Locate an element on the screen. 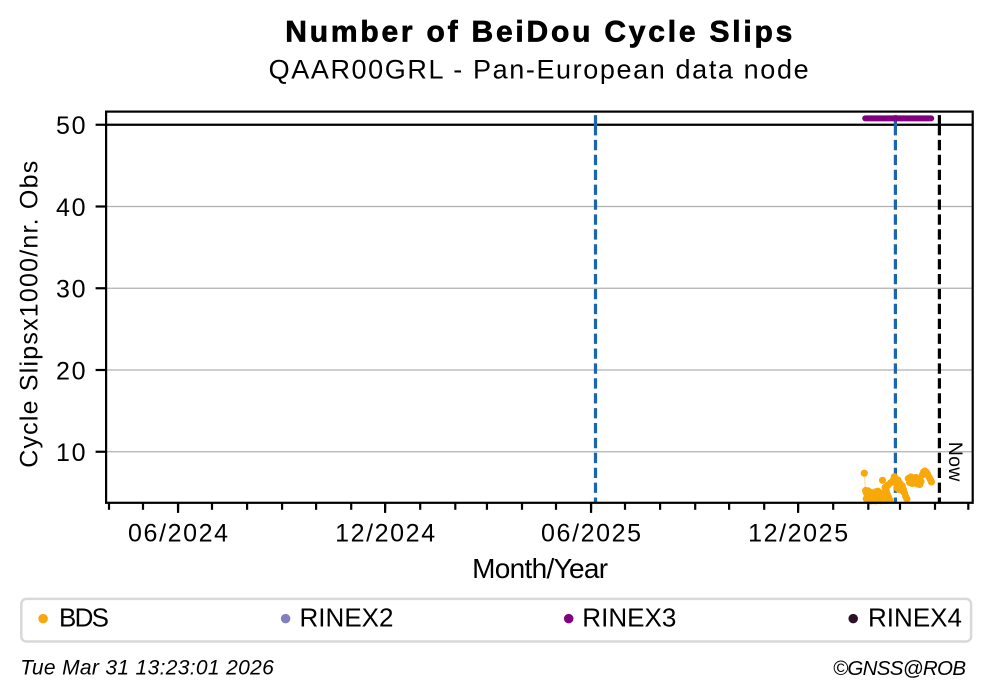 This screenshot has height=699, width=993. svg-text: 40 is located at coordinates (71, 208).